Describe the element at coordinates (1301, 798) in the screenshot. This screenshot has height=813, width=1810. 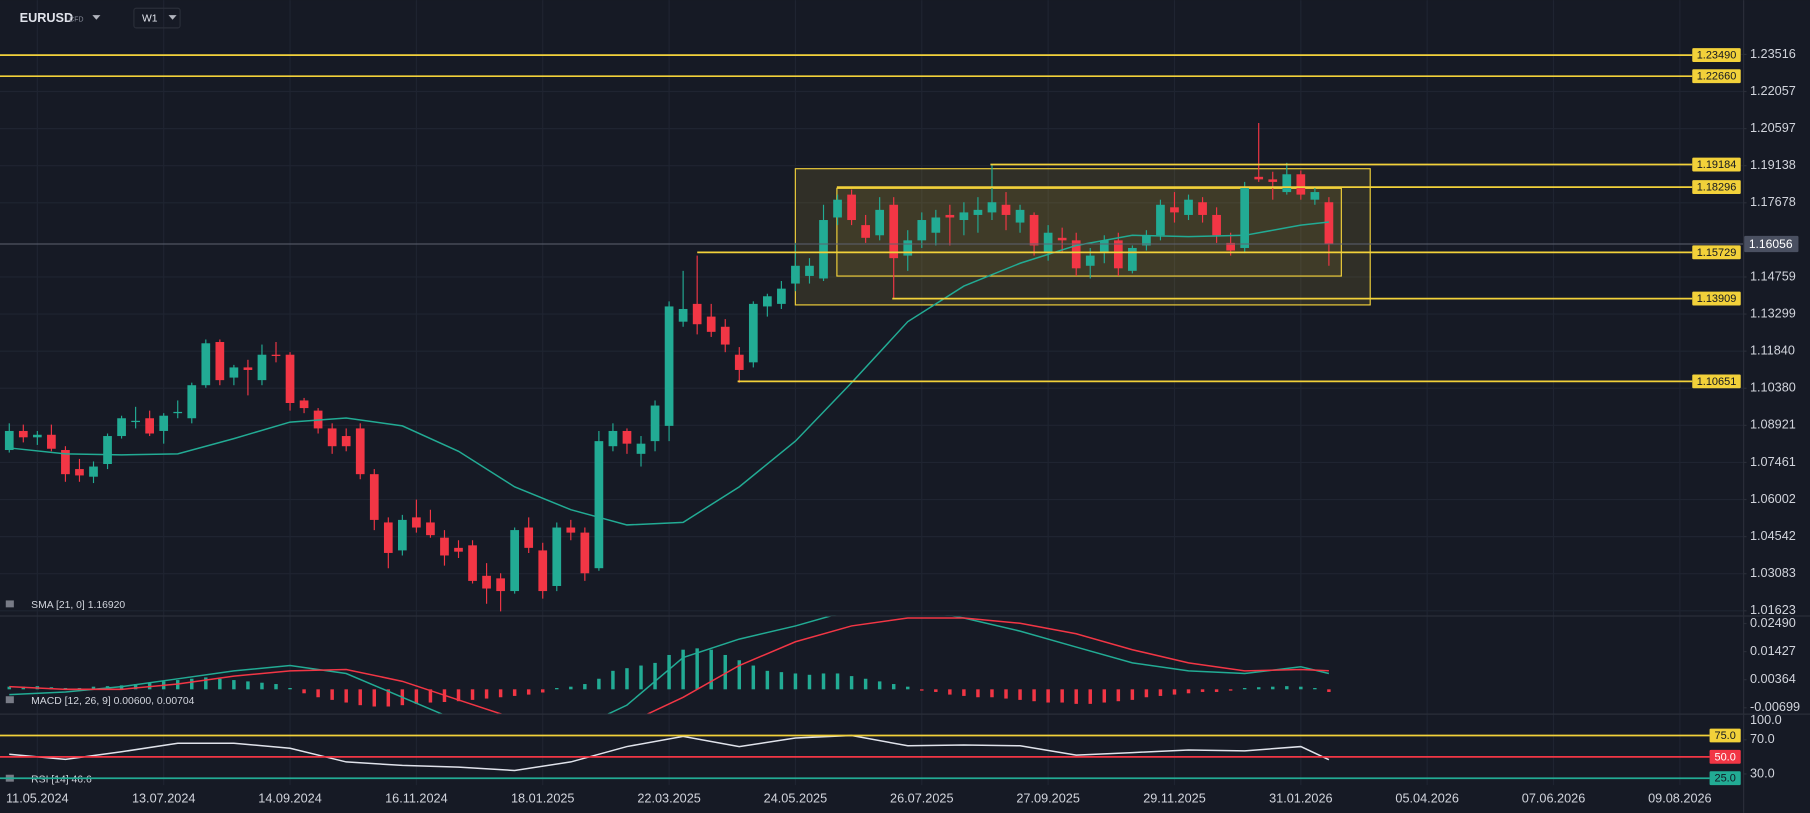
I see `x-tick-label: 31.01.2026` at that location.